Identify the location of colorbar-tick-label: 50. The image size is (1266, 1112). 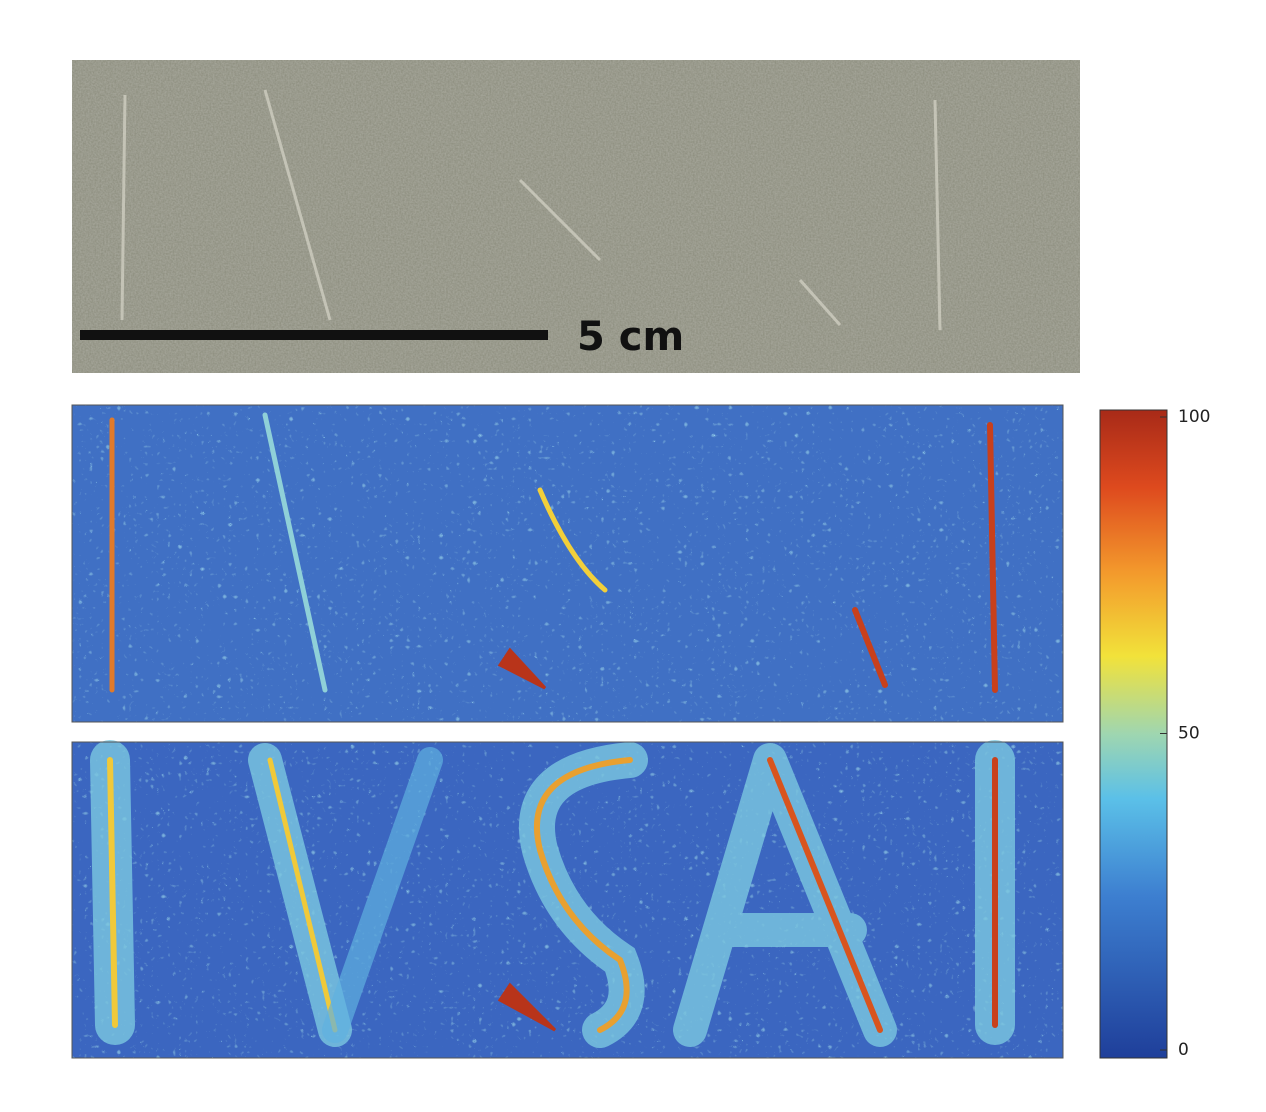
(1189, 734).